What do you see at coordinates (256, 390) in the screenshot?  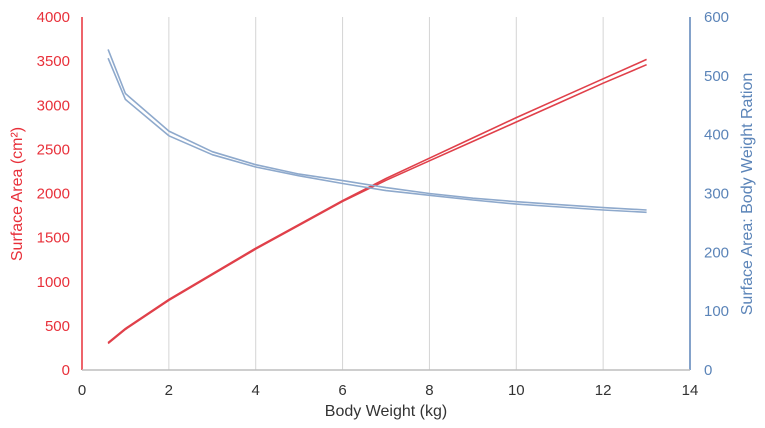 I see `x-tick-label: 4` at bounding box center [256, 390].